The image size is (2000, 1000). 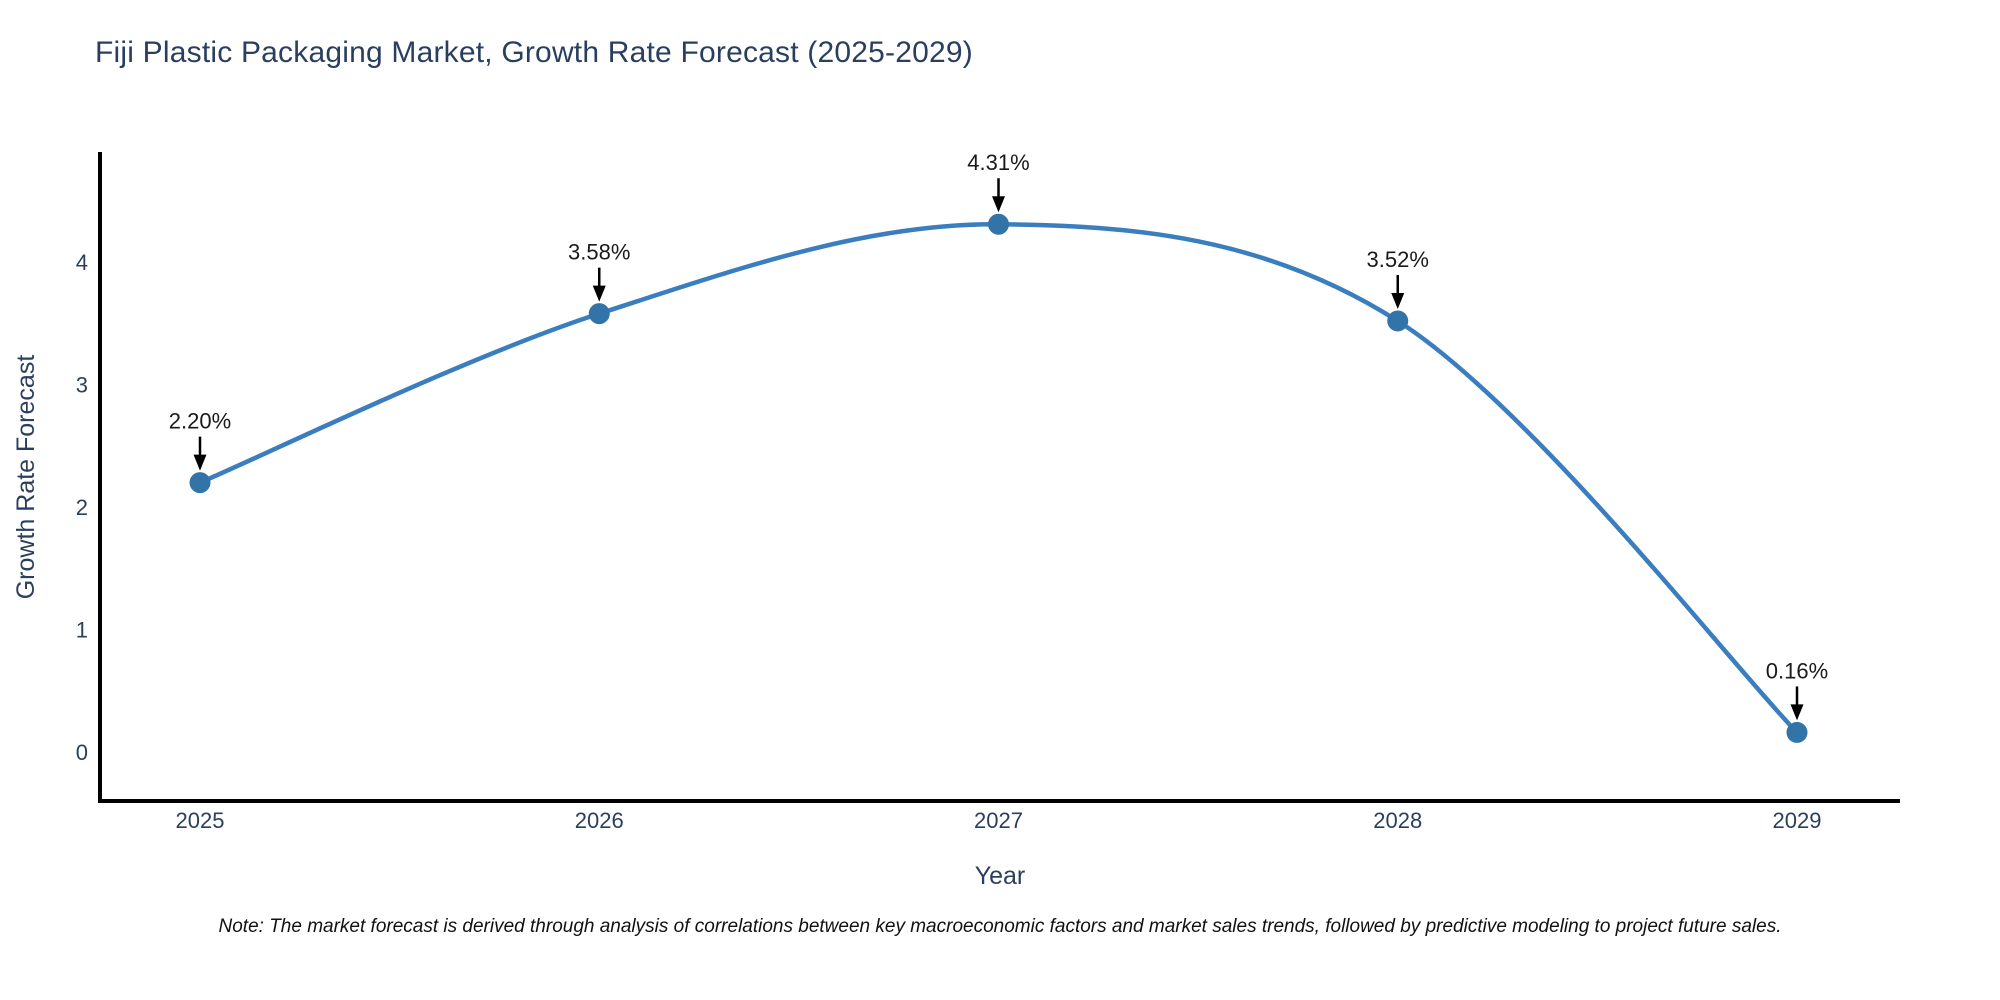 What do you see at coordinates (200, 483) in the screenshot?
I see `data-point-2025` at bounding box center [200, 483].